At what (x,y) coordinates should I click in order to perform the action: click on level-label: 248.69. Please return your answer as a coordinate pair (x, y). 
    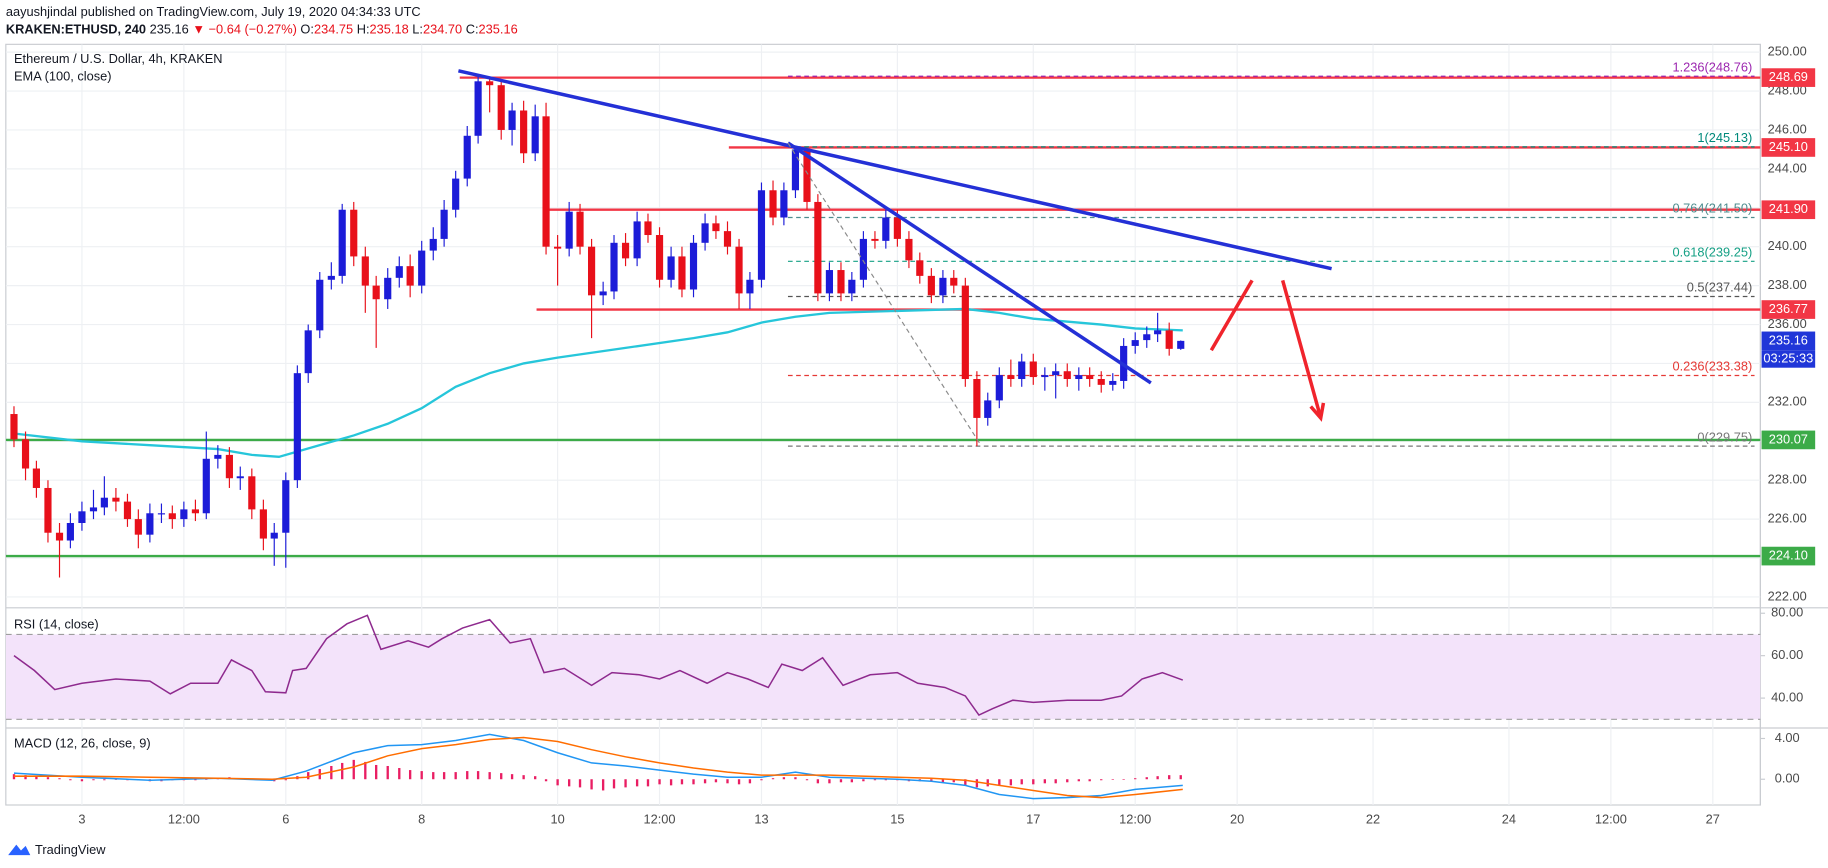
    Looking at the image, I should click on (1788, 76).